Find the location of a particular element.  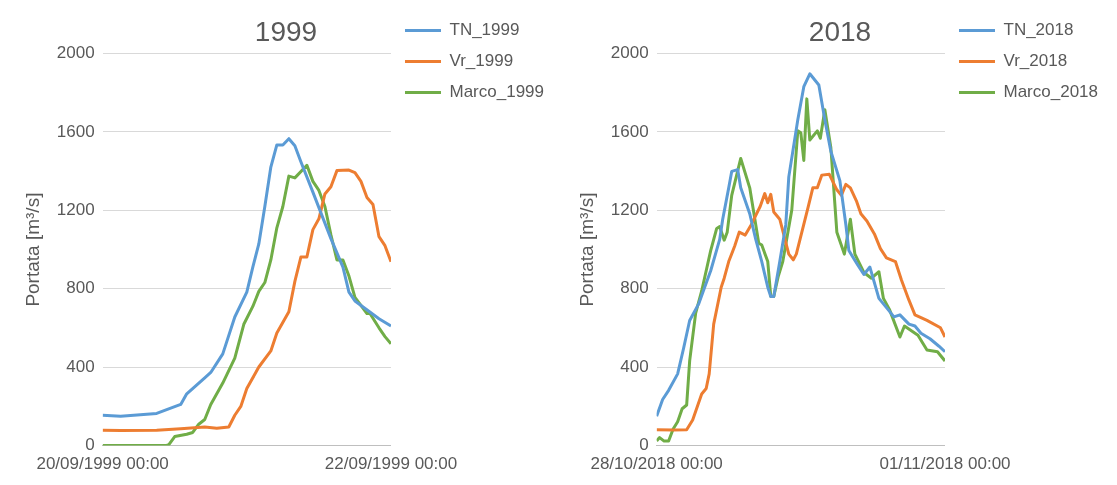

legend-label: Marco_2018 is located at coordinates (1051, 92).